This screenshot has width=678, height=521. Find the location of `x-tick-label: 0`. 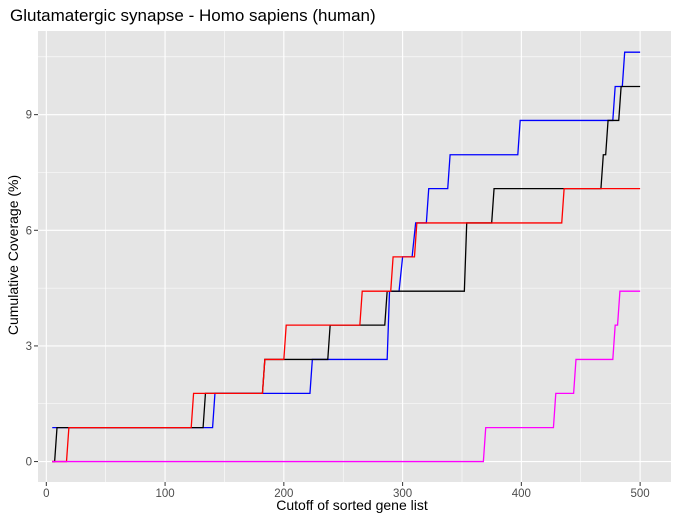

x-tick-label: 0 is located at coordinates (46, 494).